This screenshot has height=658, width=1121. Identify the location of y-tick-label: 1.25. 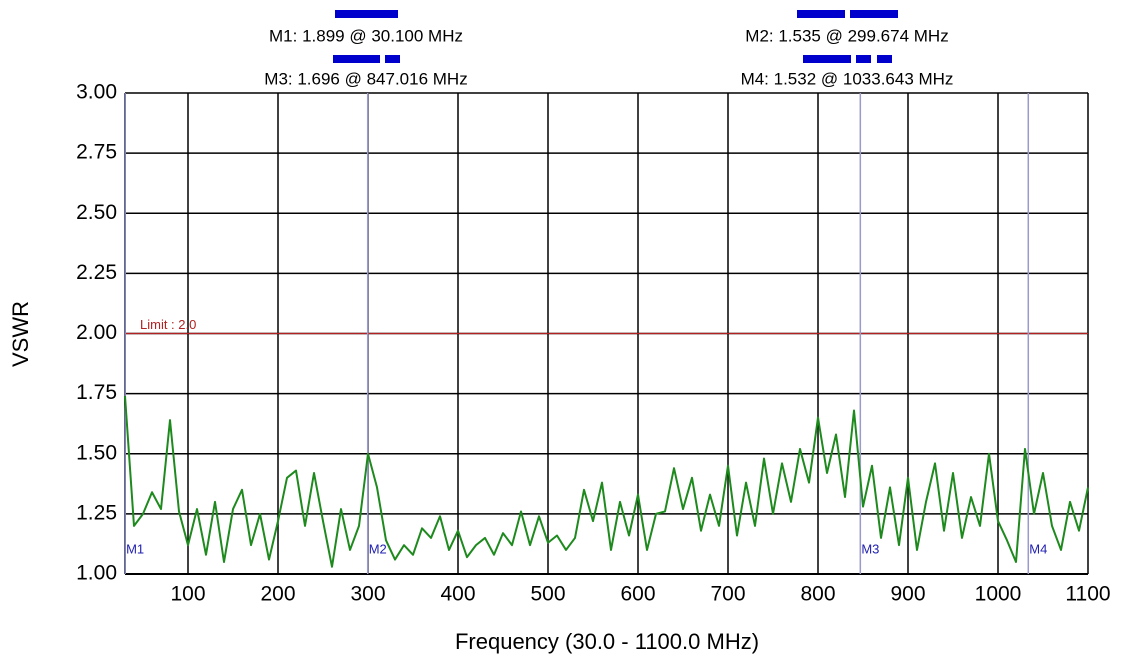
(96, 512).